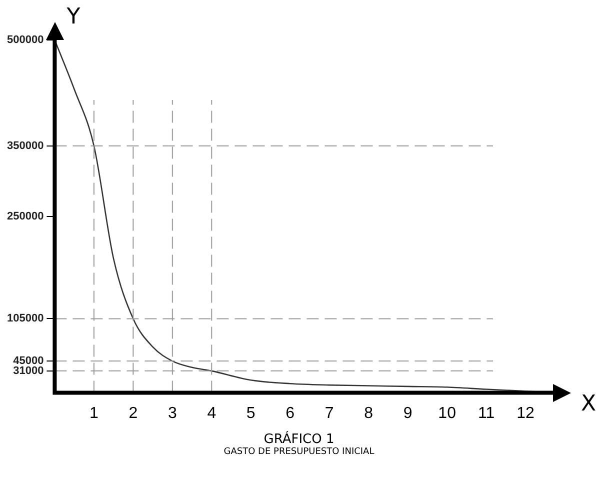 Image resolution: width=598 pixels, height=481 pixels. I want to click on x-tick-label: 5, so click(251, 413).